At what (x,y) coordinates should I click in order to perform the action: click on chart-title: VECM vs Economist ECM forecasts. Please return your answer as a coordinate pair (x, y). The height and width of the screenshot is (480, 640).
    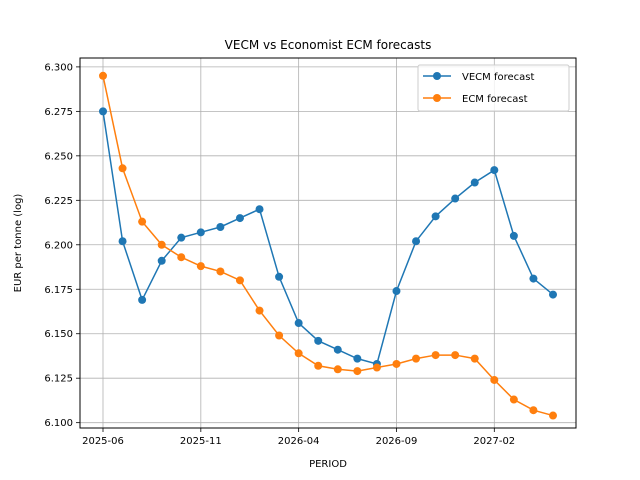
    Looking at the image, I should click on (328, 45).